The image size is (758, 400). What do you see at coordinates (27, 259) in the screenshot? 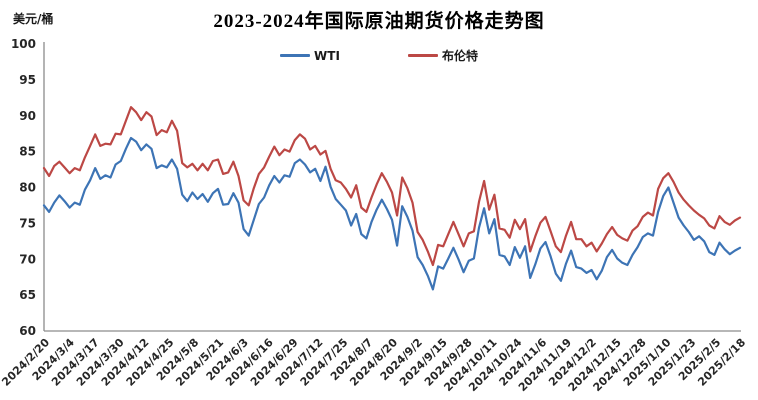
I see `y-tick-label: 70` at bounding box center [27, 259].